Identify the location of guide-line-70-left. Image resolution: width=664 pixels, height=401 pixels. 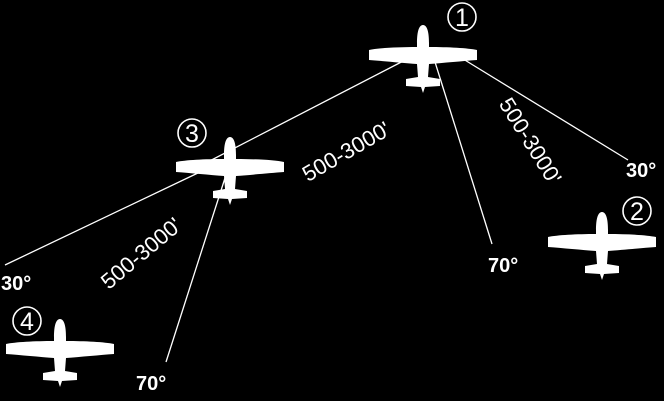
(195, 270).